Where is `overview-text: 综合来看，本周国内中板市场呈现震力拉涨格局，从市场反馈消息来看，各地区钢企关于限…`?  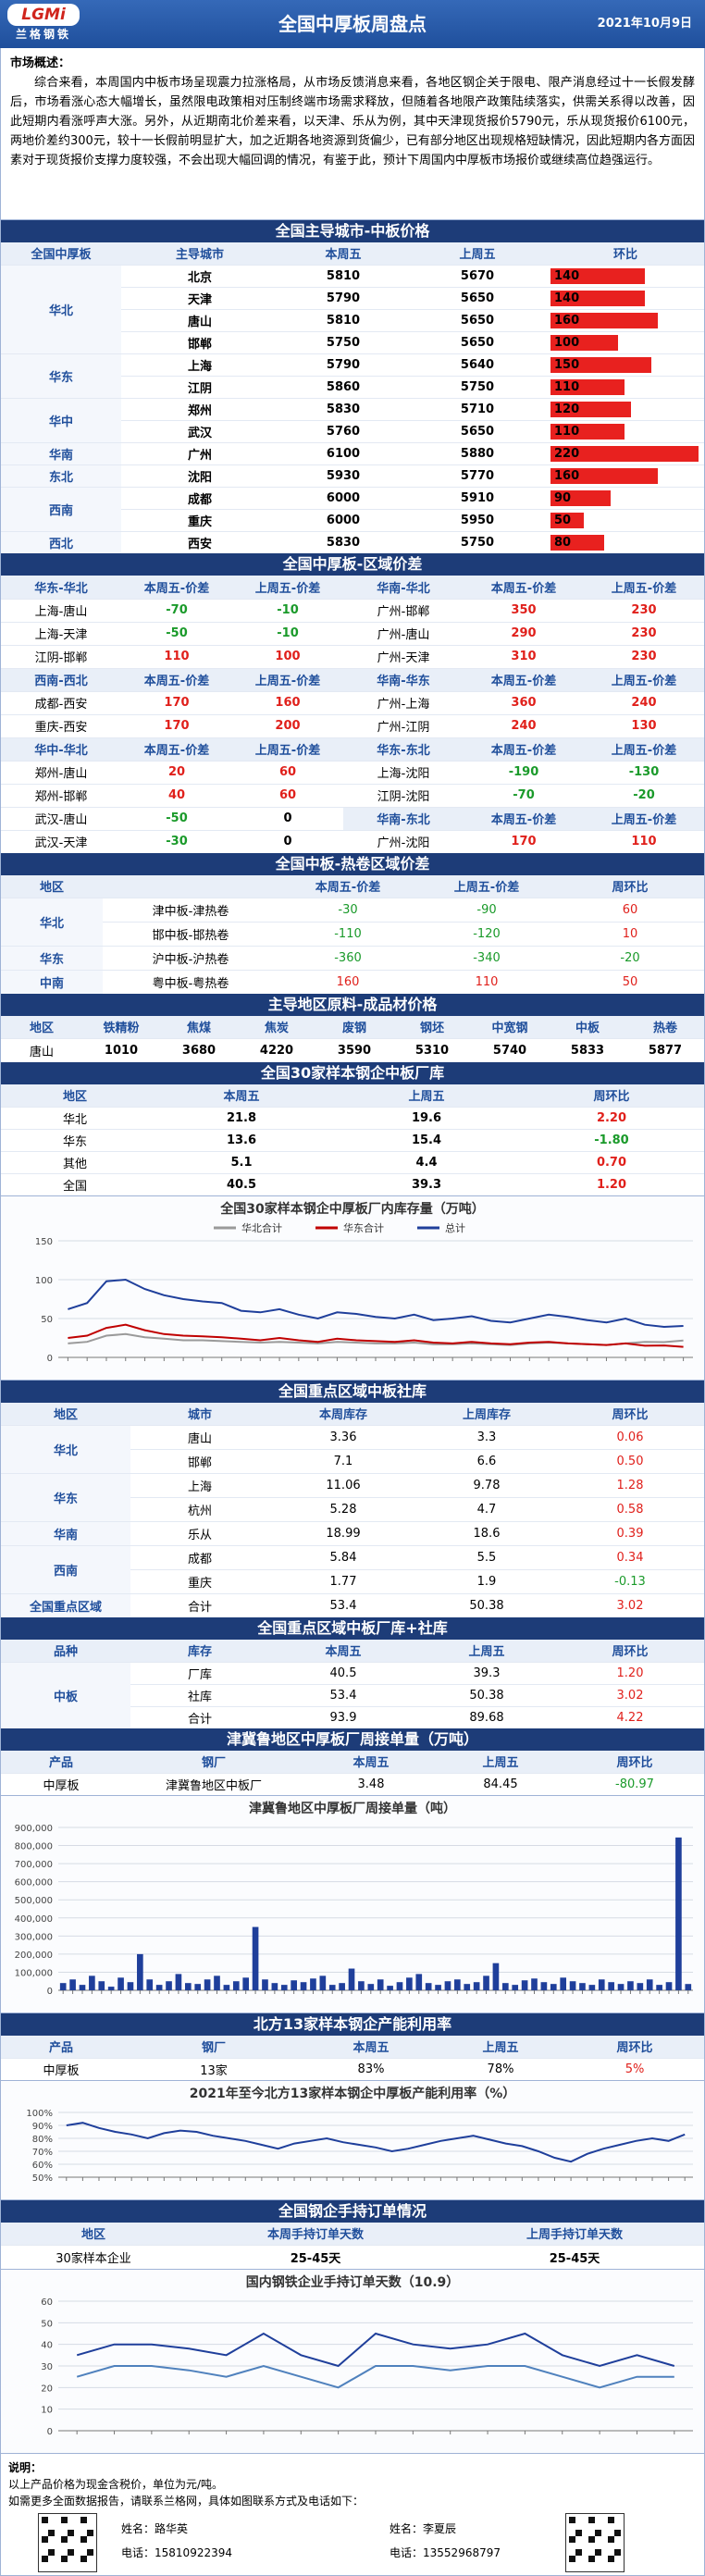
overview-text: 综合来看，本周国内中板市场呈现震力拉涨格局，从市场反馈消息来看，各地区钢企关于限… is located at coordinates (352, 121).